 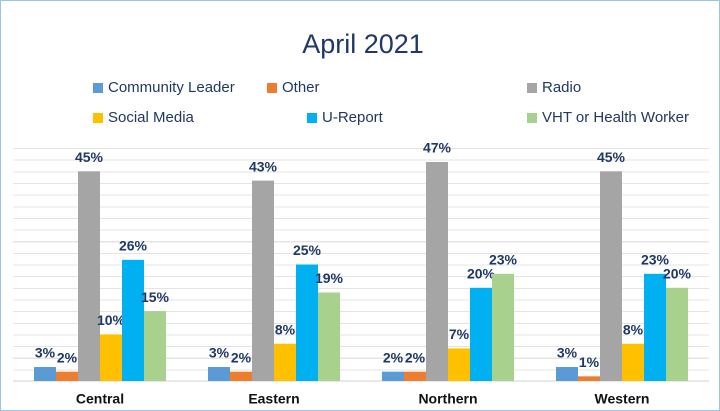 What do you see at coordinates (155, 297) in the screenshot?
I see `data-label: 15%` at bounding box center [155, 297].